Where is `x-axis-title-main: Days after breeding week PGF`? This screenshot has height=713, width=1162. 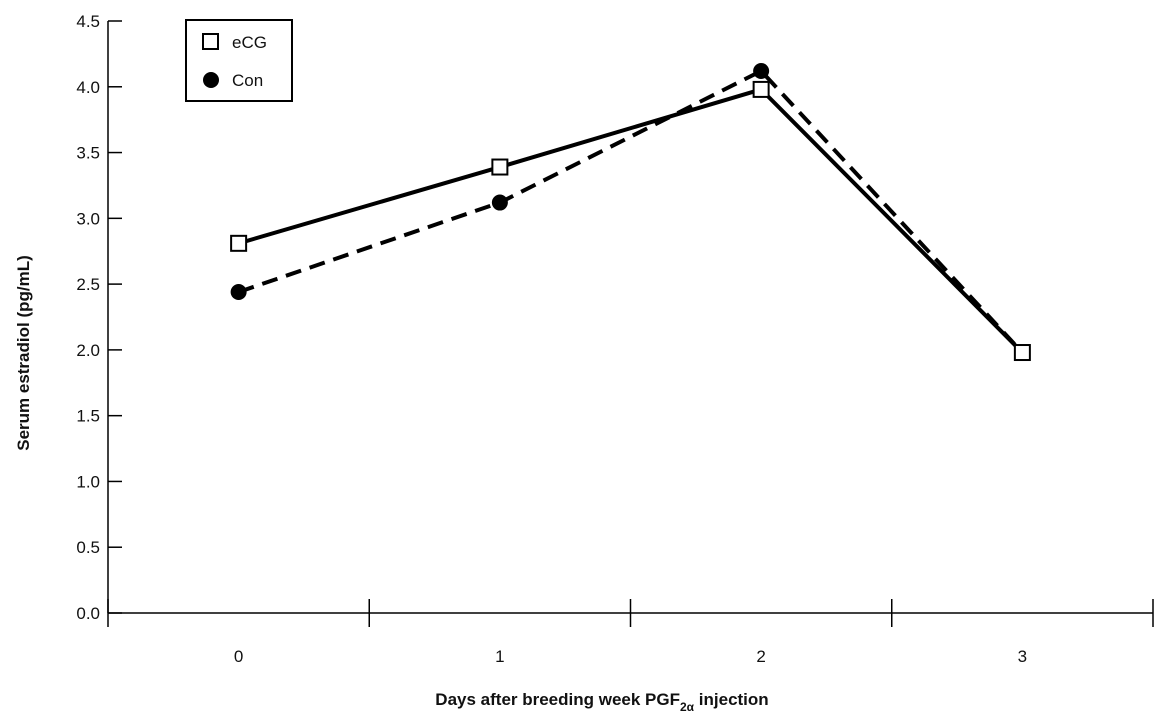
x-axis-title-main: Days after breeding week PGF is located at coordinates (557, 699).